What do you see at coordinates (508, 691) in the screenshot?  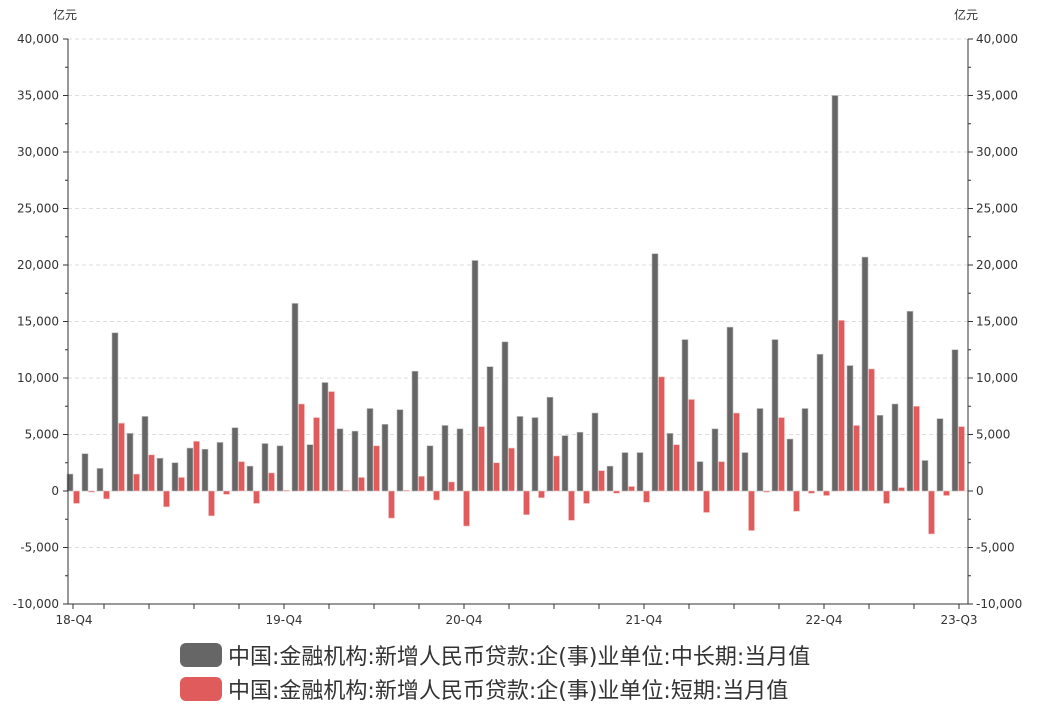 I see `legend-label-short-term: 中国:金融机构:新增人民币贷款:企(事)业单位:短期:当月值` at bounding box center [508, 691].